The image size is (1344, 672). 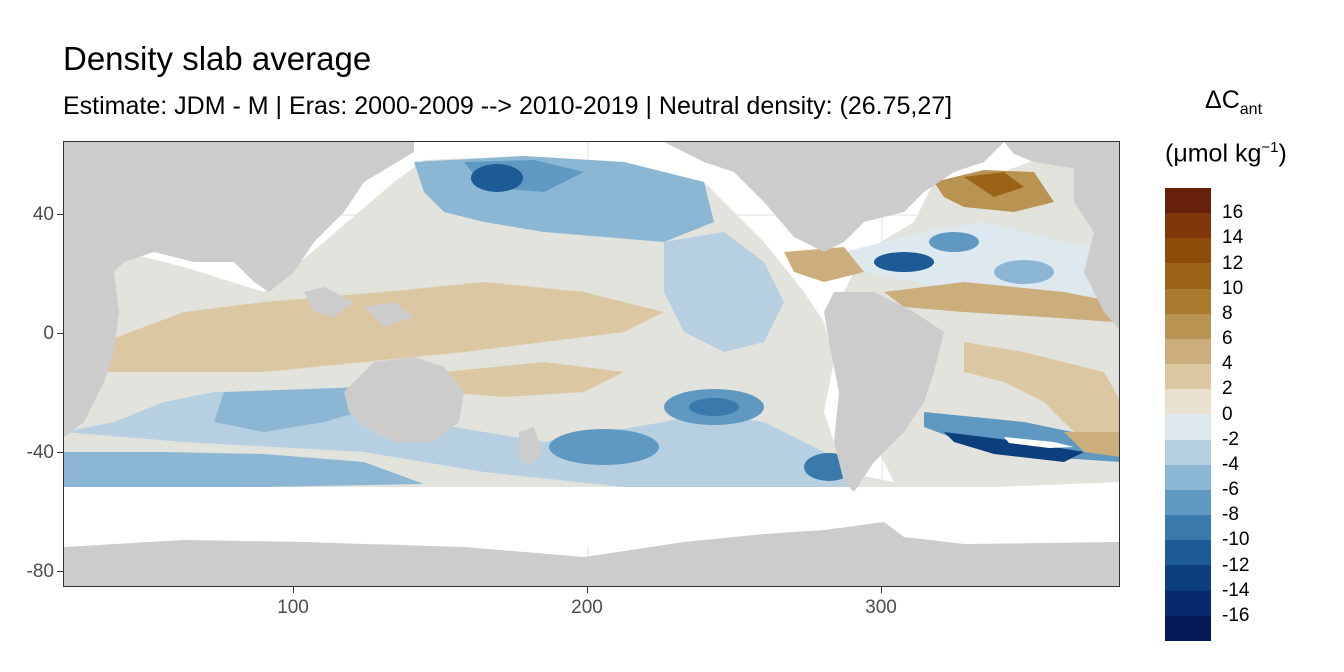 I want to click on legend-unit-close: ), so click(x=1282, y=153).